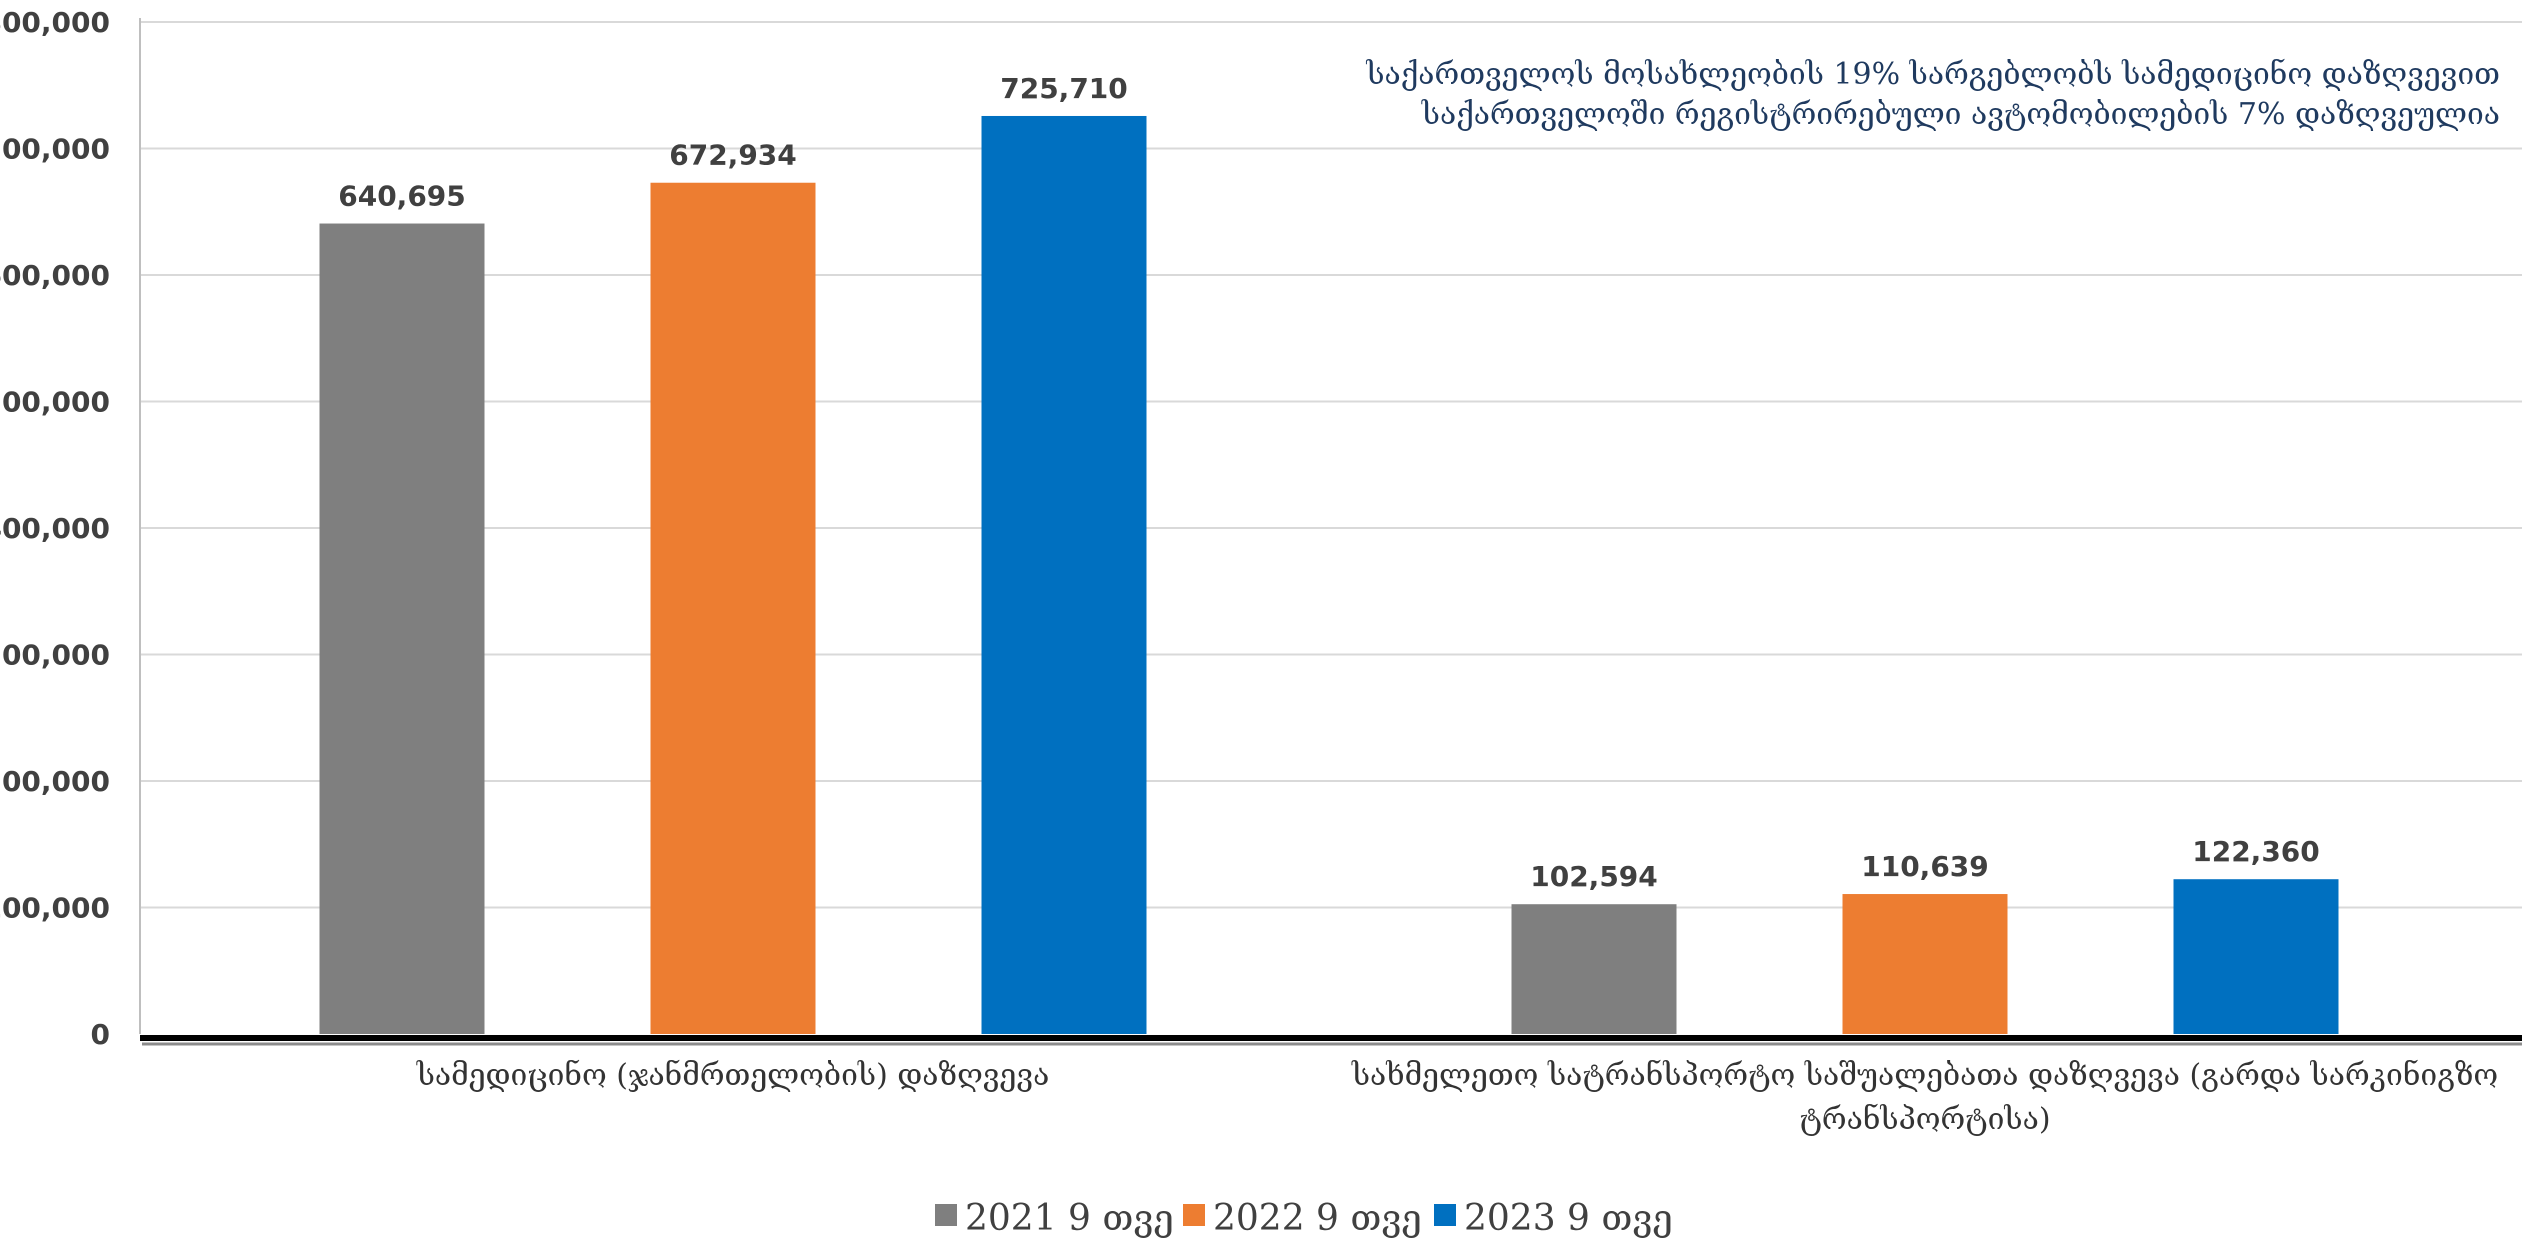 The image size is (2526, 1253). Describe the element at coordinates (733, 1075) in the screenshot. I see `x-category-label: სამედიცინო (ჯანმრთელობის) დაზღვევა` at that location.